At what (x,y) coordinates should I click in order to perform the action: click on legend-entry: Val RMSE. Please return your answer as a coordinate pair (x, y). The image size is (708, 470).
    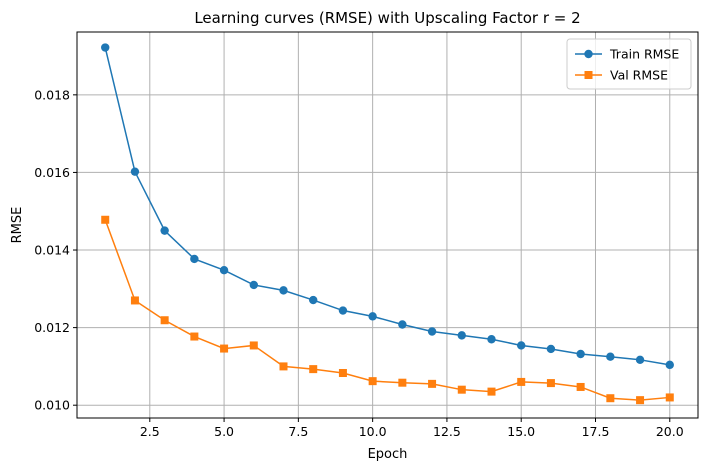
    Looking at the image, I should click on (621, 75).